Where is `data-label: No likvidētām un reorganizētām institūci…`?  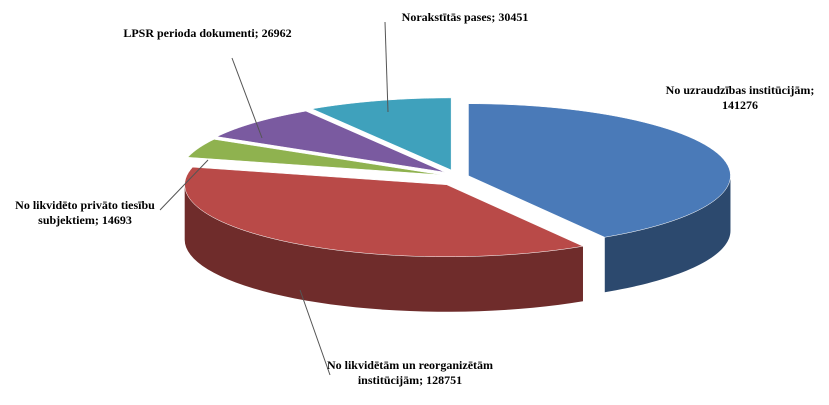
data-label: No likvidētām un reorganizētām institūci… is located at coordinates (410, 372).